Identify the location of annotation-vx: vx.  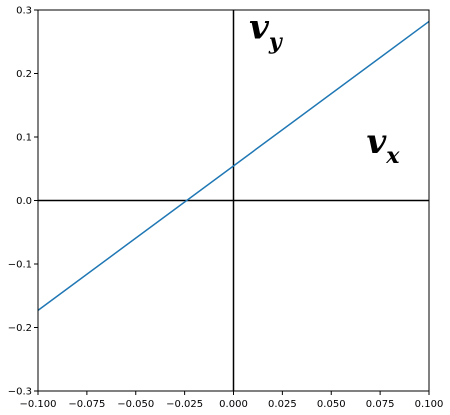
(383, 145).